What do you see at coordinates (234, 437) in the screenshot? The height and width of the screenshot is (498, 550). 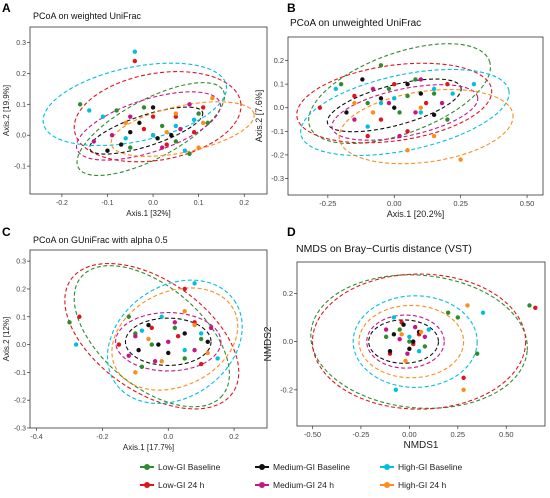 I see `x-tick-label: 0.2` at bounding box center [234, 437].